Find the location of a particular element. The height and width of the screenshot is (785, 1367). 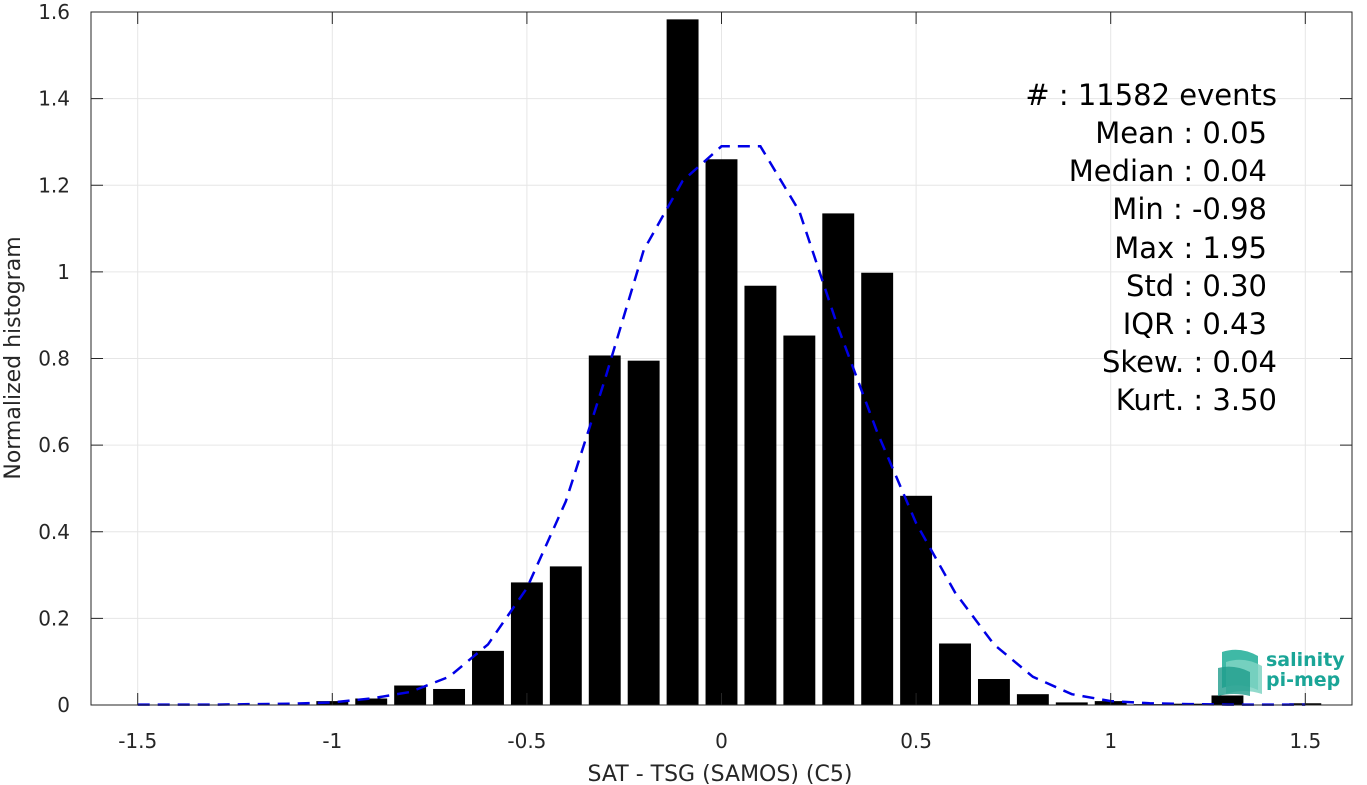

y-axis-label: Normalized histogram is located at coordinates (13, 357).